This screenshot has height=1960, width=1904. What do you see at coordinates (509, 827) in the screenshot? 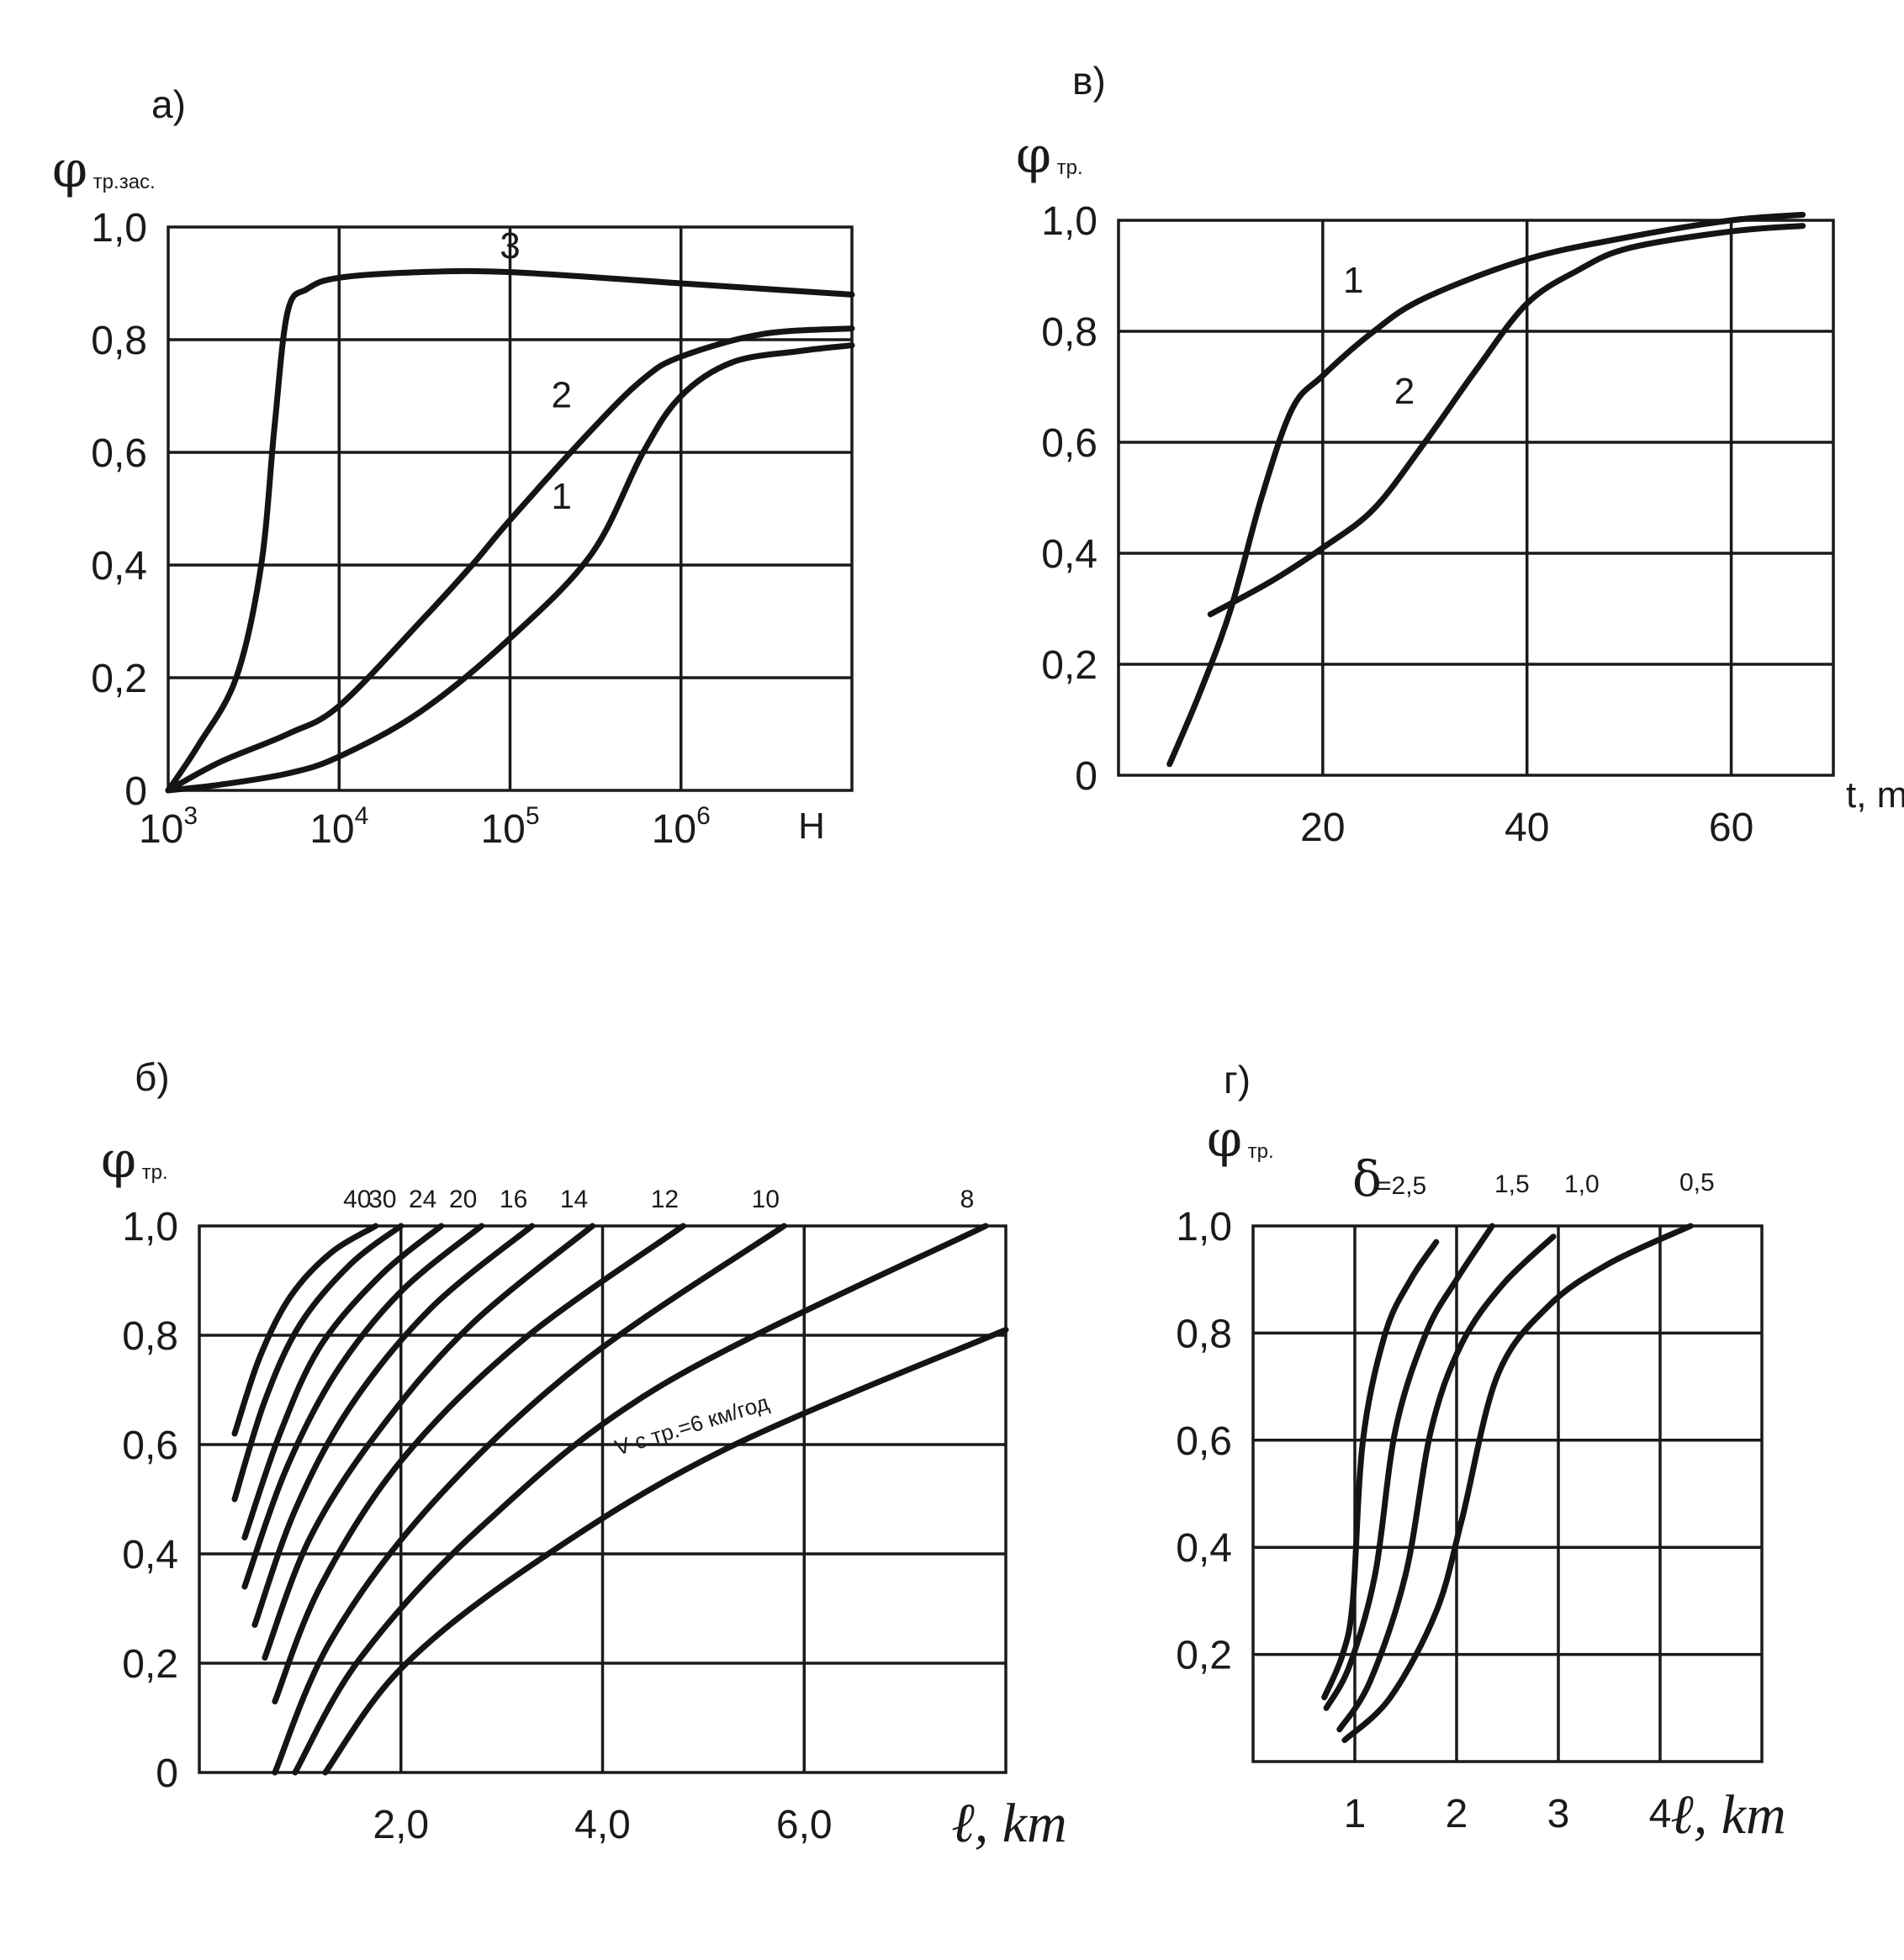
I see `x-tick-label: 10⁵` at bounding box center [509, 827].